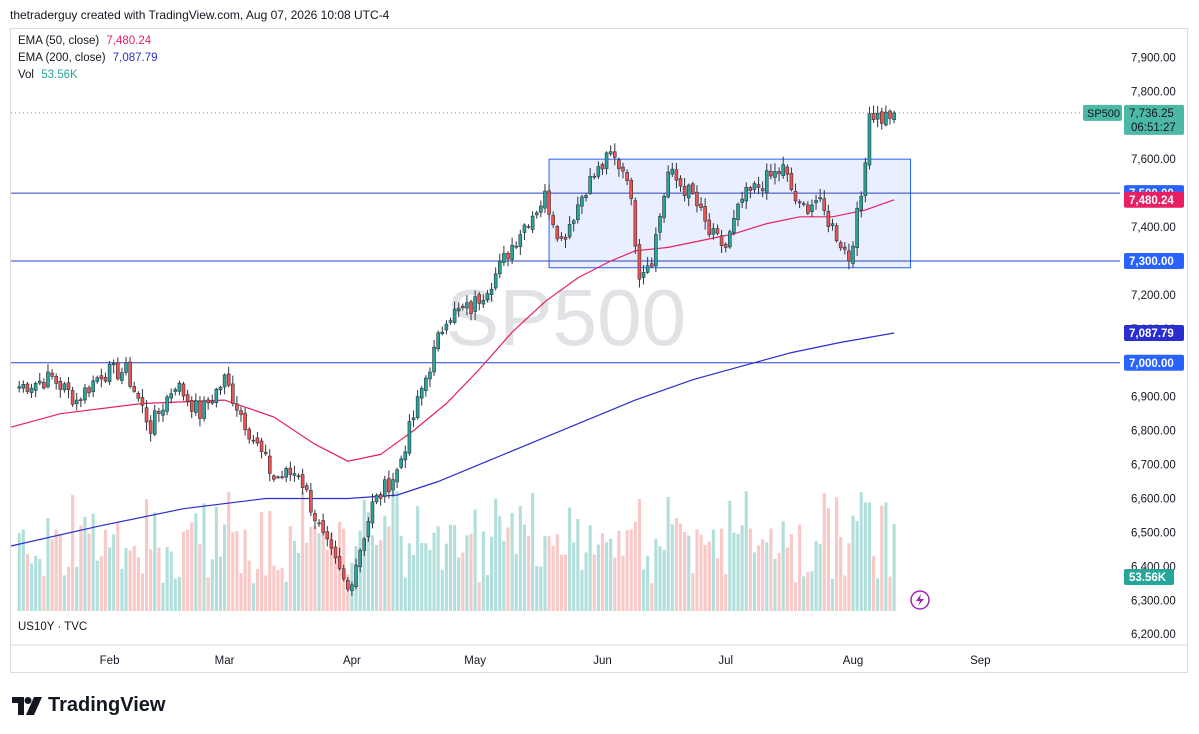 Image resolution: width=1199 pixels, height=734 pixels. What do you see at coordinates (88, 58) in the screenshot?
I see `legend-ema200: EMA (200, close) 7,087.79` at bounding box center [88, 58].